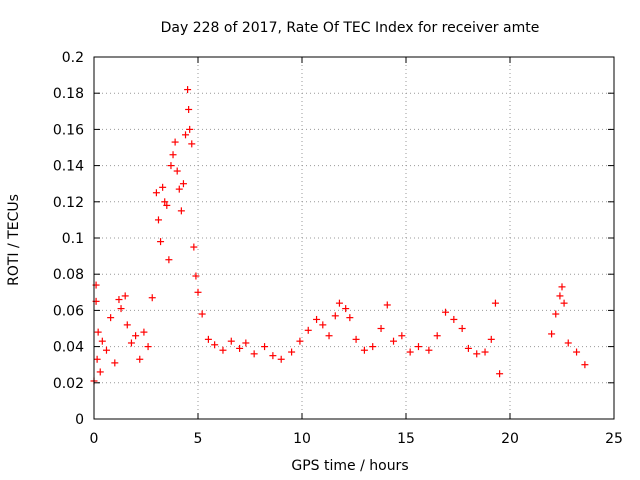 Image resolution: width=640 pixels, height=480 pixels. Describe the element at coordinates (73, 58) in the screenshot. I see `y-tick-label: 0.2` at that location.